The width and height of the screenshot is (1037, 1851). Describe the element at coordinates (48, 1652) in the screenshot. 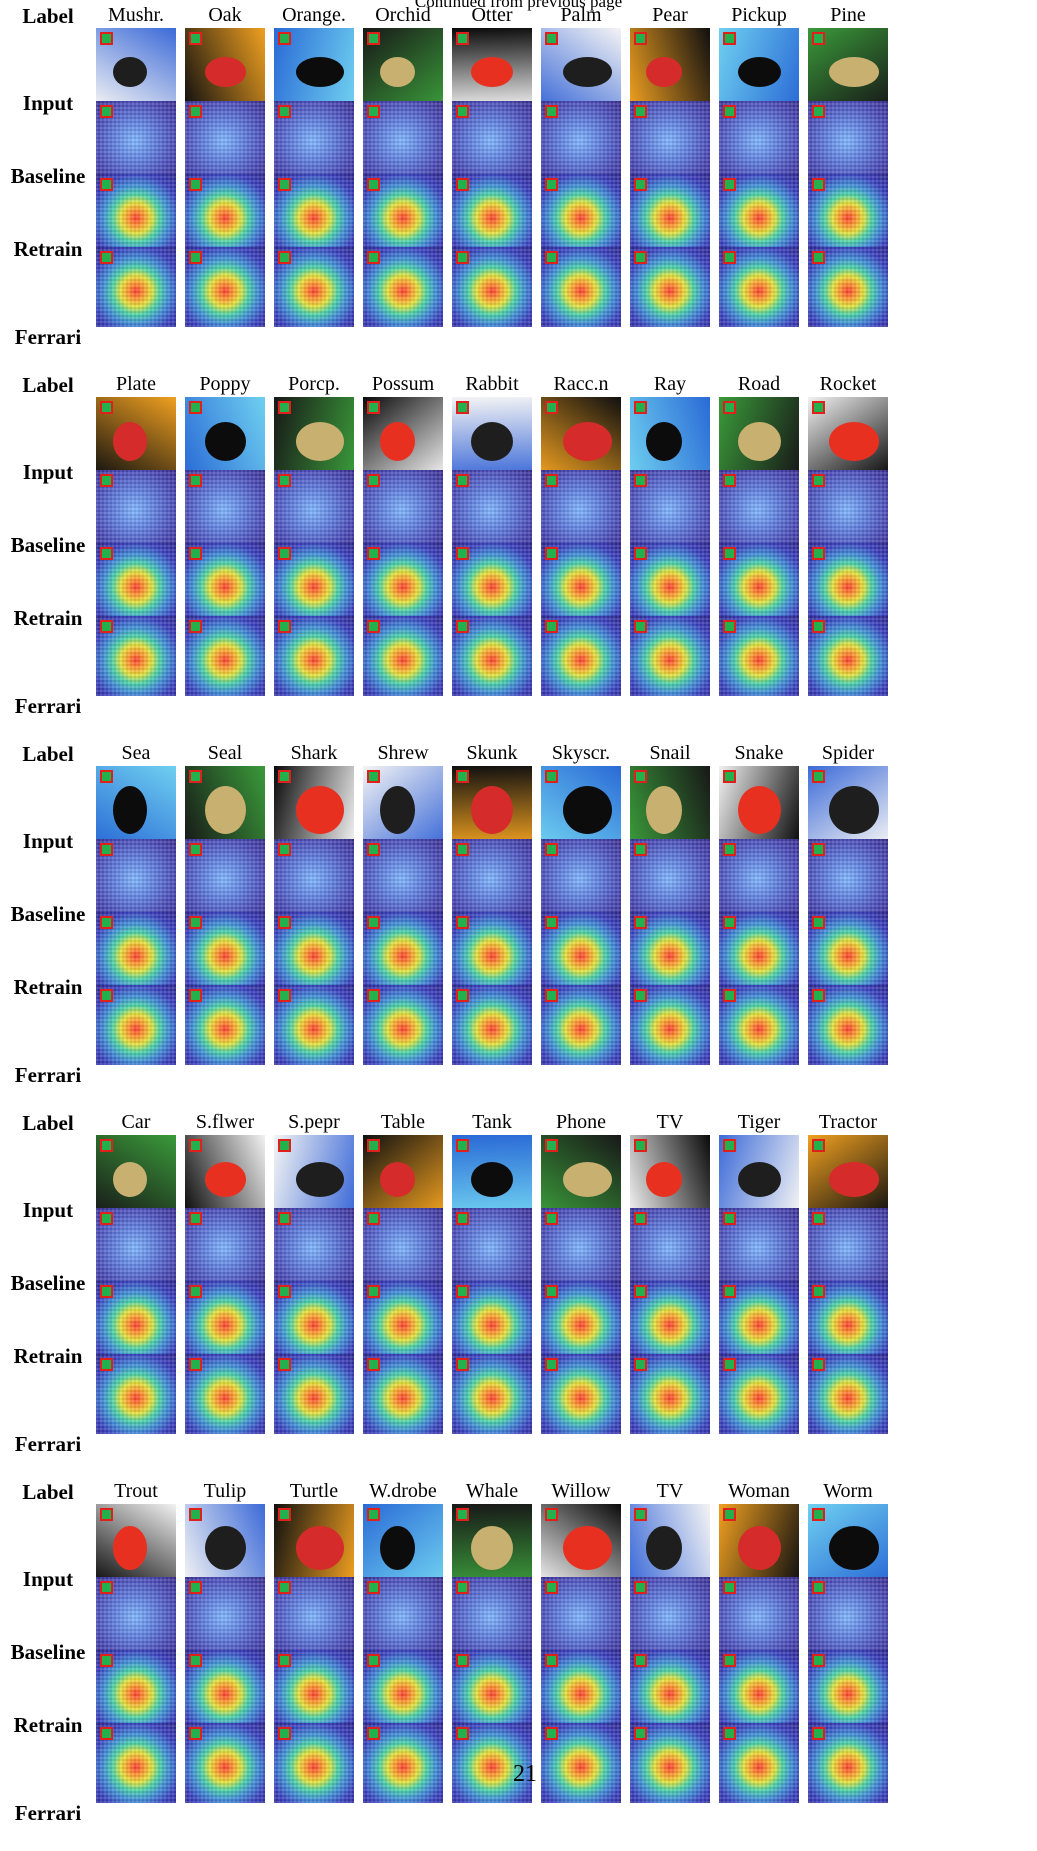

I see `row-label-baseline: Baseline` at that location.